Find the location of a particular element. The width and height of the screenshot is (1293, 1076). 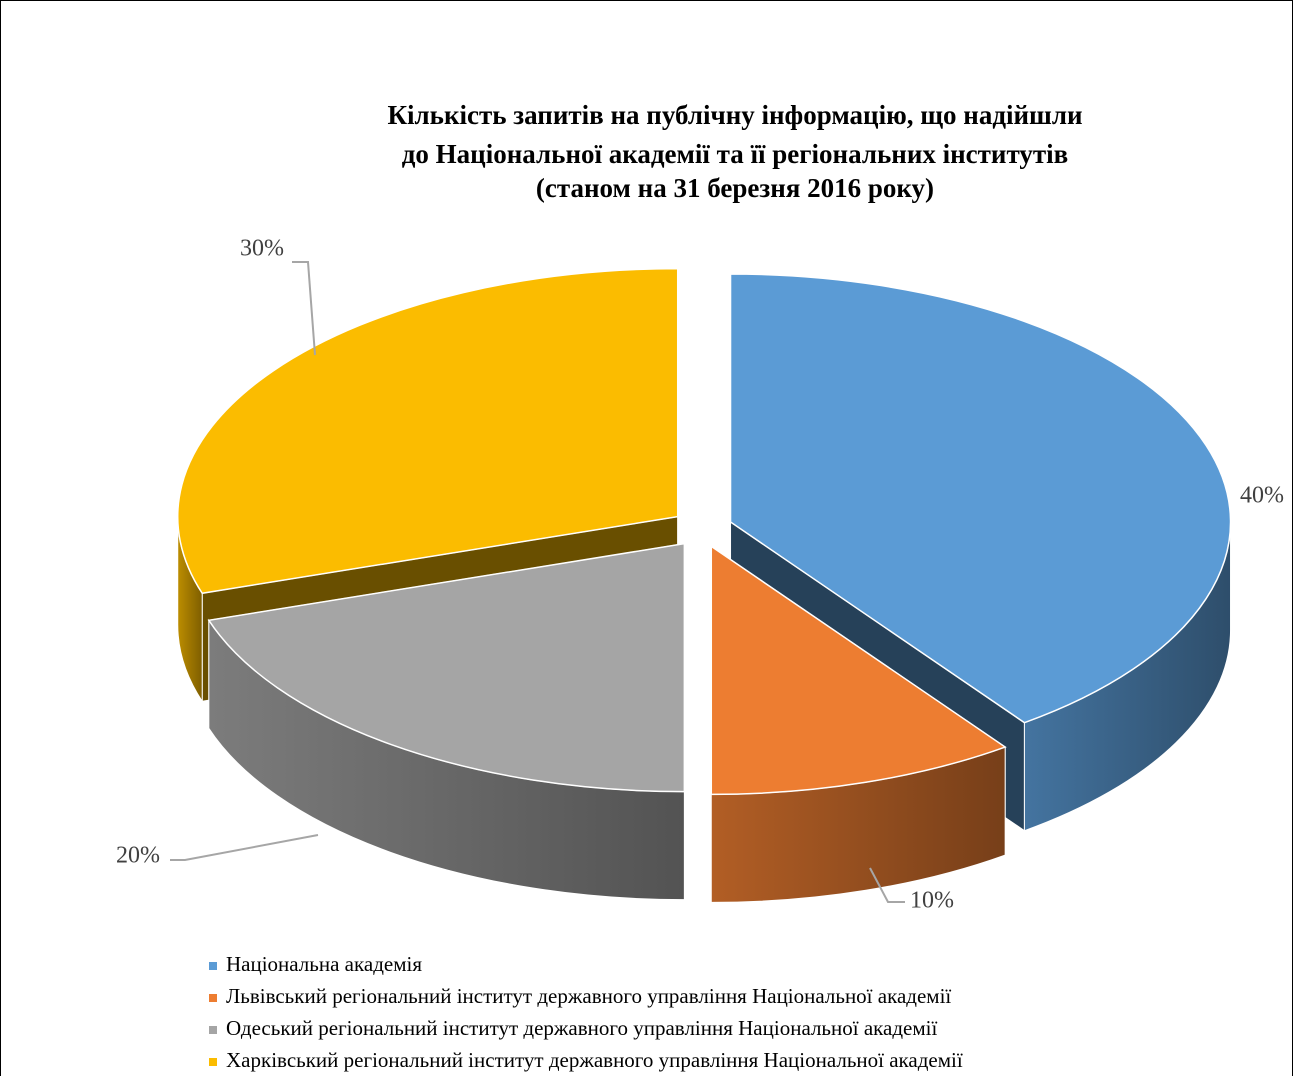

data-label: 30% is located at coordinates (262, 249).